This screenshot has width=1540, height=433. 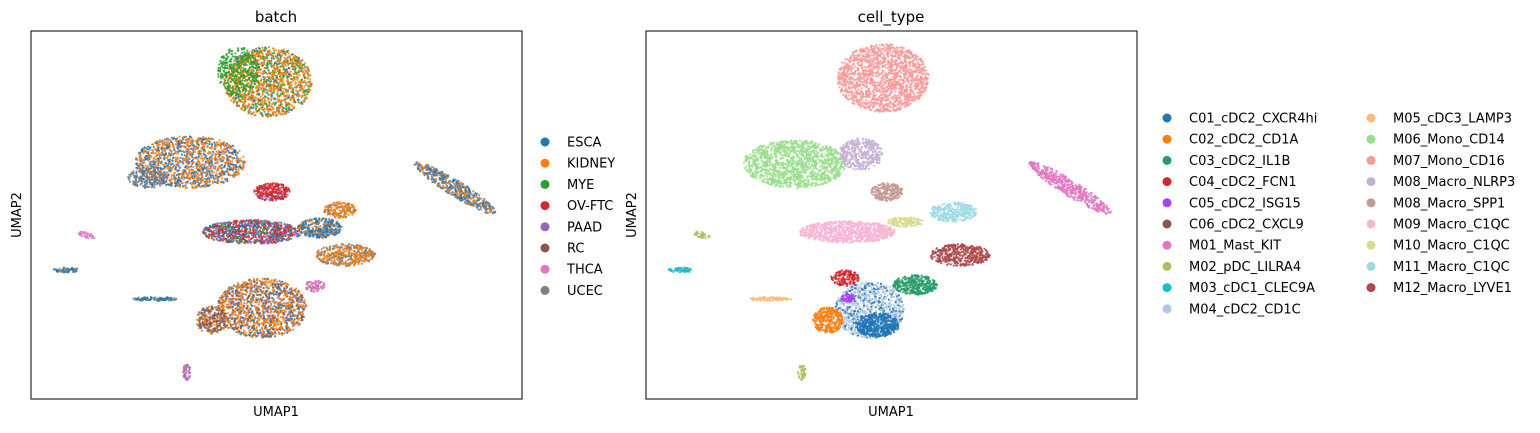 I want to click on cluster-left-gray, so click(x=148, y=178).